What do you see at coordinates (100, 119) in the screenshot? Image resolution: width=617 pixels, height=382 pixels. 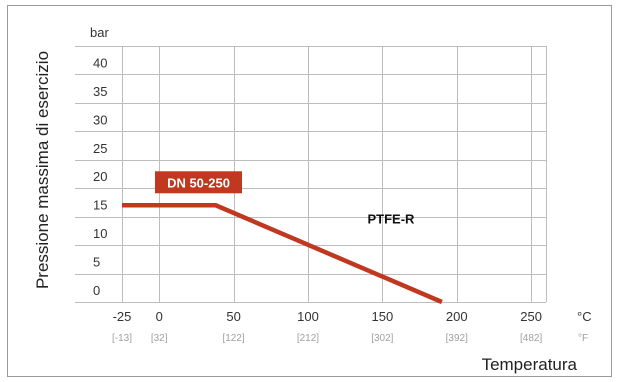 I see `y-tick-label: 30` at bounding box center [100, 119].